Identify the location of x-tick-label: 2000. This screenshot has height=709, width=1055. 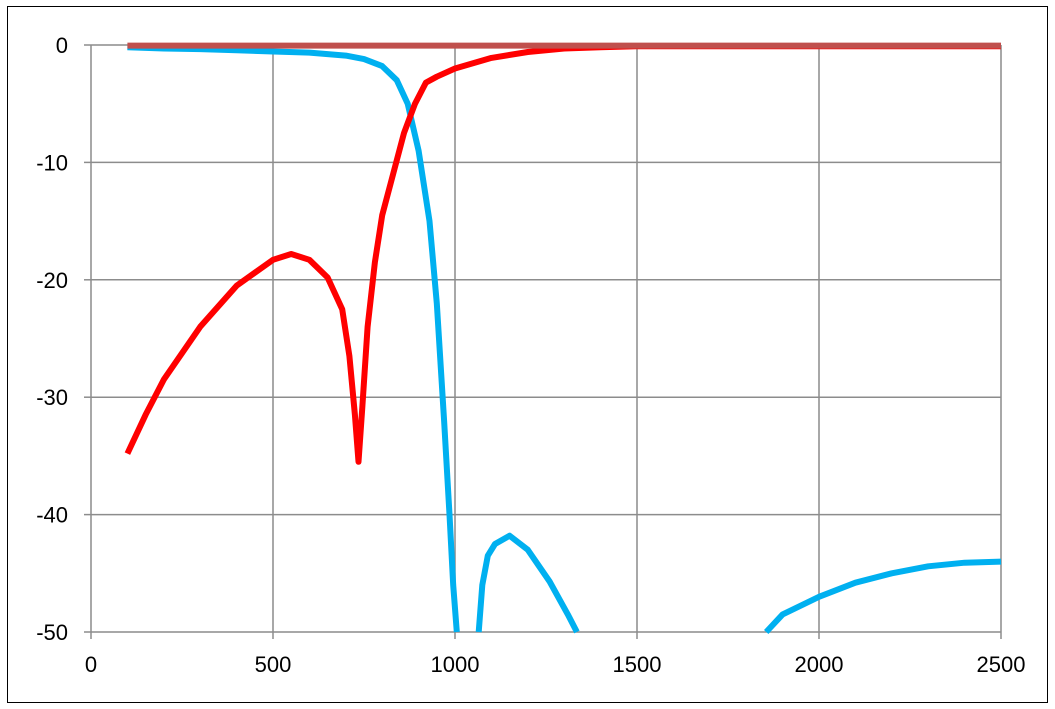
(819, 664).